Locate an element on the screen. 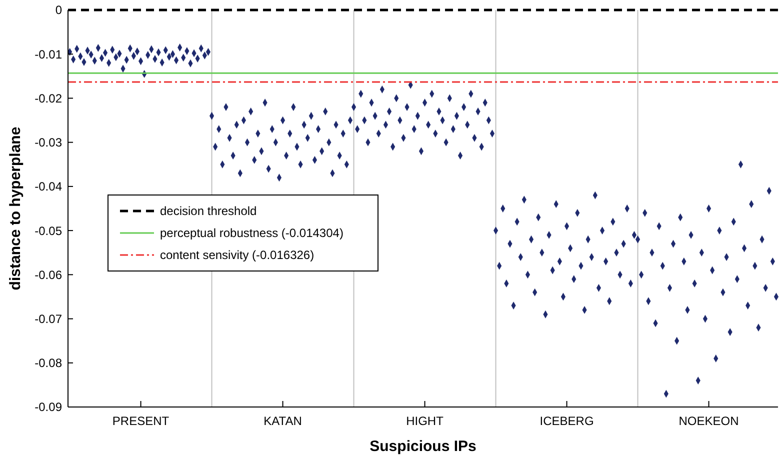 Image resolution: width=779 pixels, height=459 pixels. y-tick-label: -0.01 is located at coordinates (48, 54).